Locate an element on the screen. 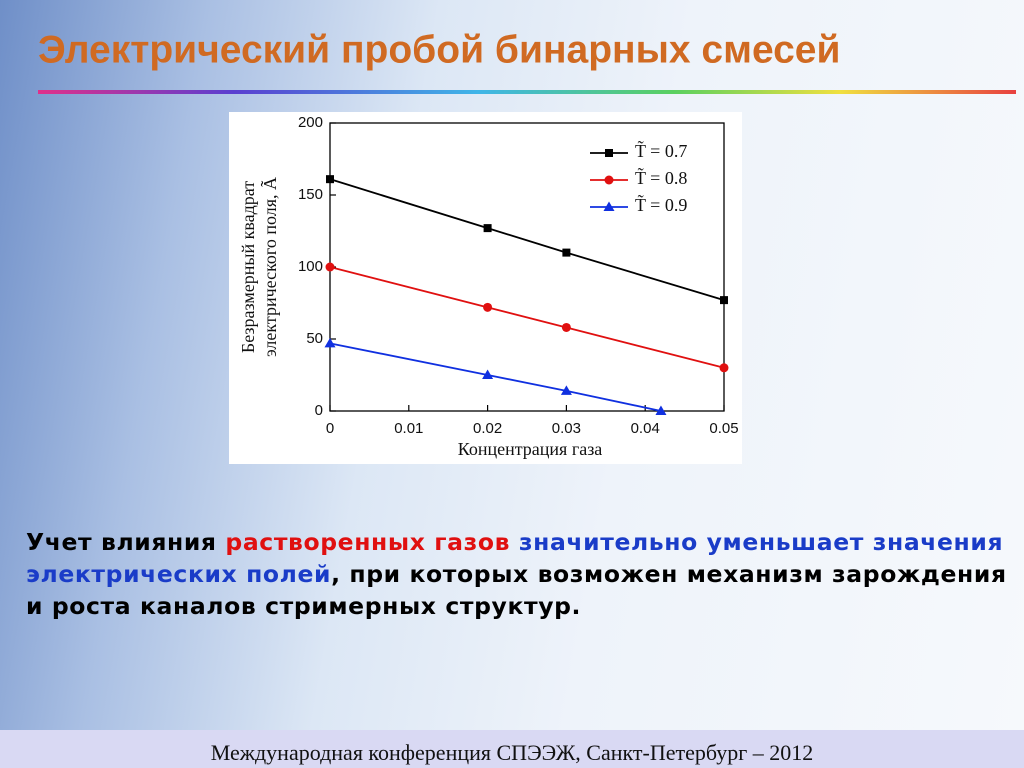 The image size is (1024, 768). x-tick-label: 0.01 is located at coordinates (408, 428).